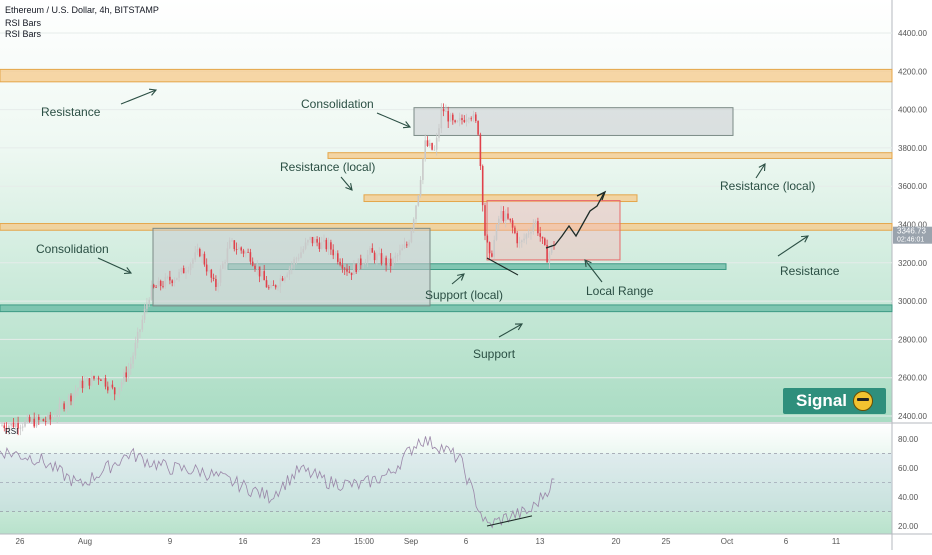 Image resolution: width=932 pixels, height=555 pixels. I want to click on annotation-label: Local Range, so click(620, 291).